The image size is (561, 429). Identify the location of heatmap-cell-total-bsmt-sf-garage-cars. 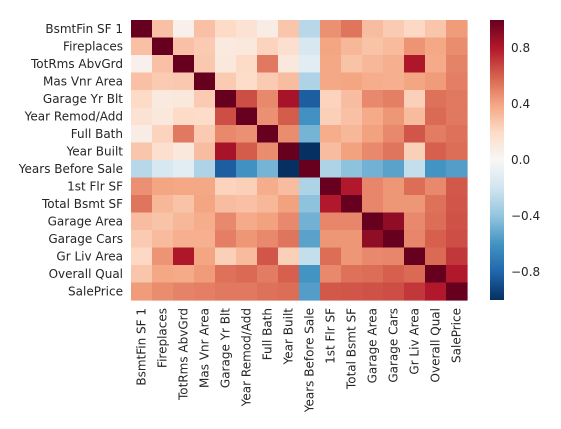
(394, 204).